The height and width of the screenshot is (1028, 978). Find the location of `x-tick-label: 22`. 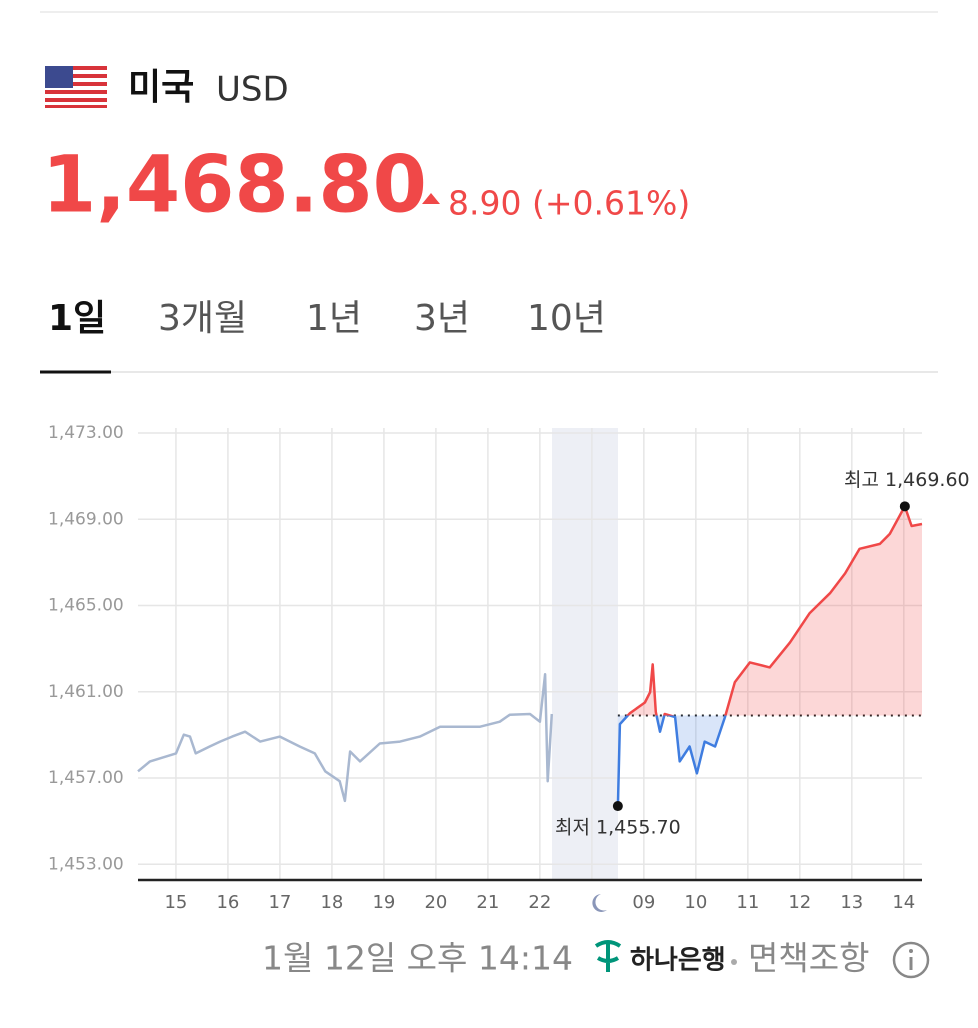

x-tick-label: 22 is located at coordinates (539, 902).